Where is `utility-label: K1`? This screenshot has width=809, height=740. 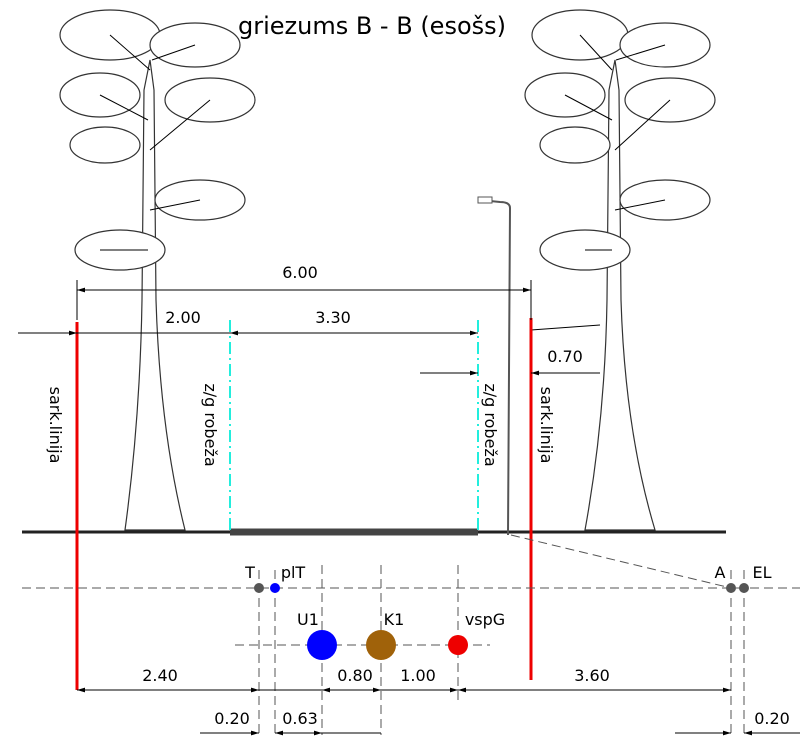
utility-label: K1 is located at coordinates (394, 619).